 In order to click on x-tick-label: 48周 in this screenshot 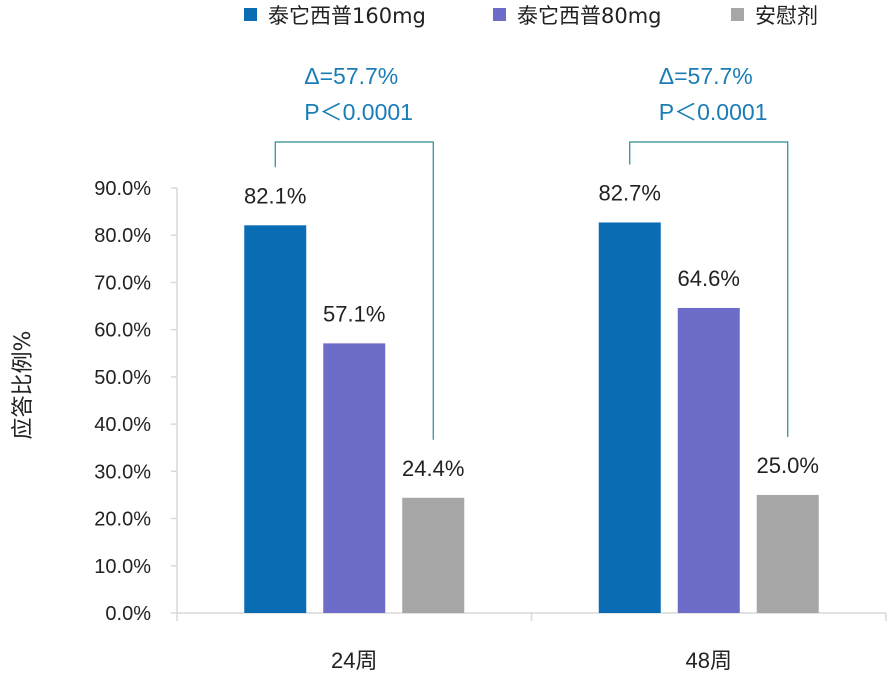, I will do `click(709, 660)`.